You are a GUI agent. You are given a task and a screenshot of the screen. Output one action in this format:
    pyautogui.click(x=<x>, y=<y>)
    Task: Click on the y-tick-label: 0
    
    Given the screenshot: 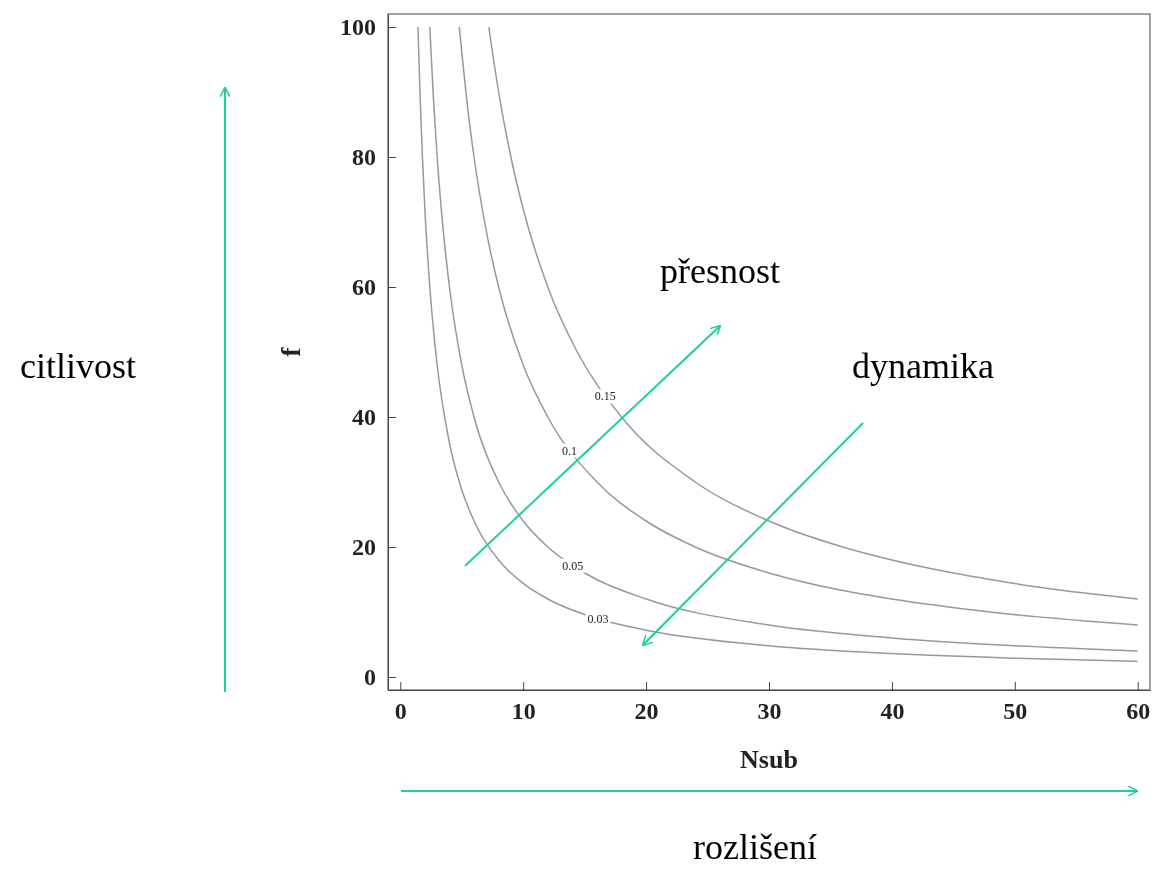 What is the action you would take?
    pyautogui.click(x=370, y=677)
    